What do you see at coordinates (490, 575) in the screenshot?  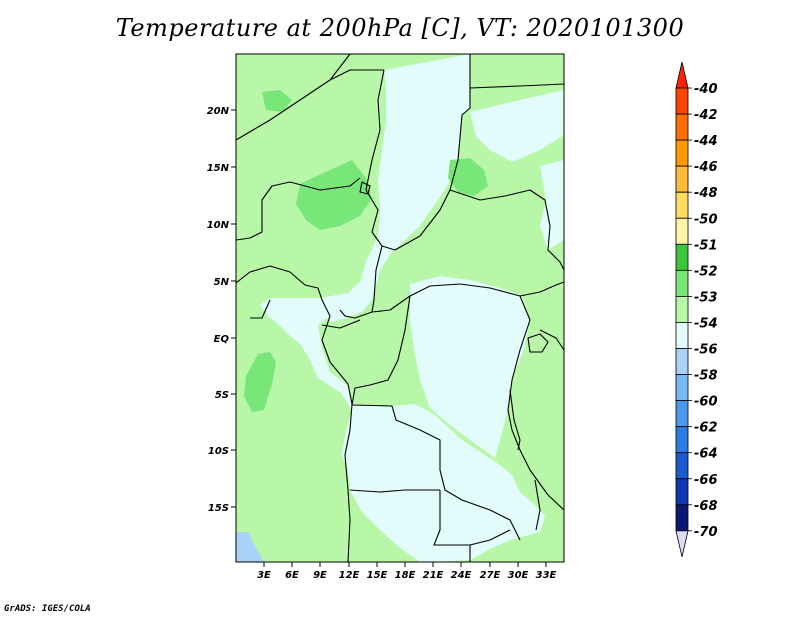 I see `lon-label-27e: 27E` at bounding box center [490, 575].